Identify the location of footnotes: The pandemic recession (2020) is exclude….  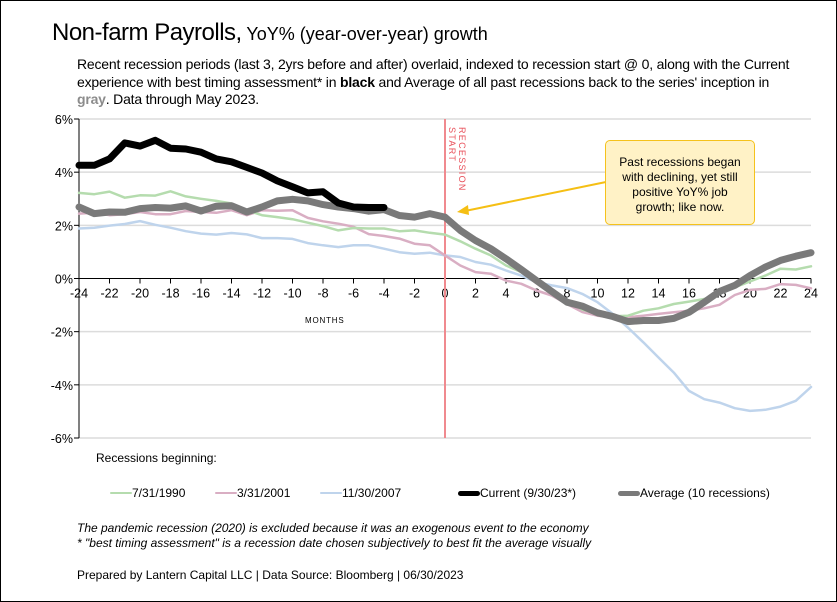
(334, 536).